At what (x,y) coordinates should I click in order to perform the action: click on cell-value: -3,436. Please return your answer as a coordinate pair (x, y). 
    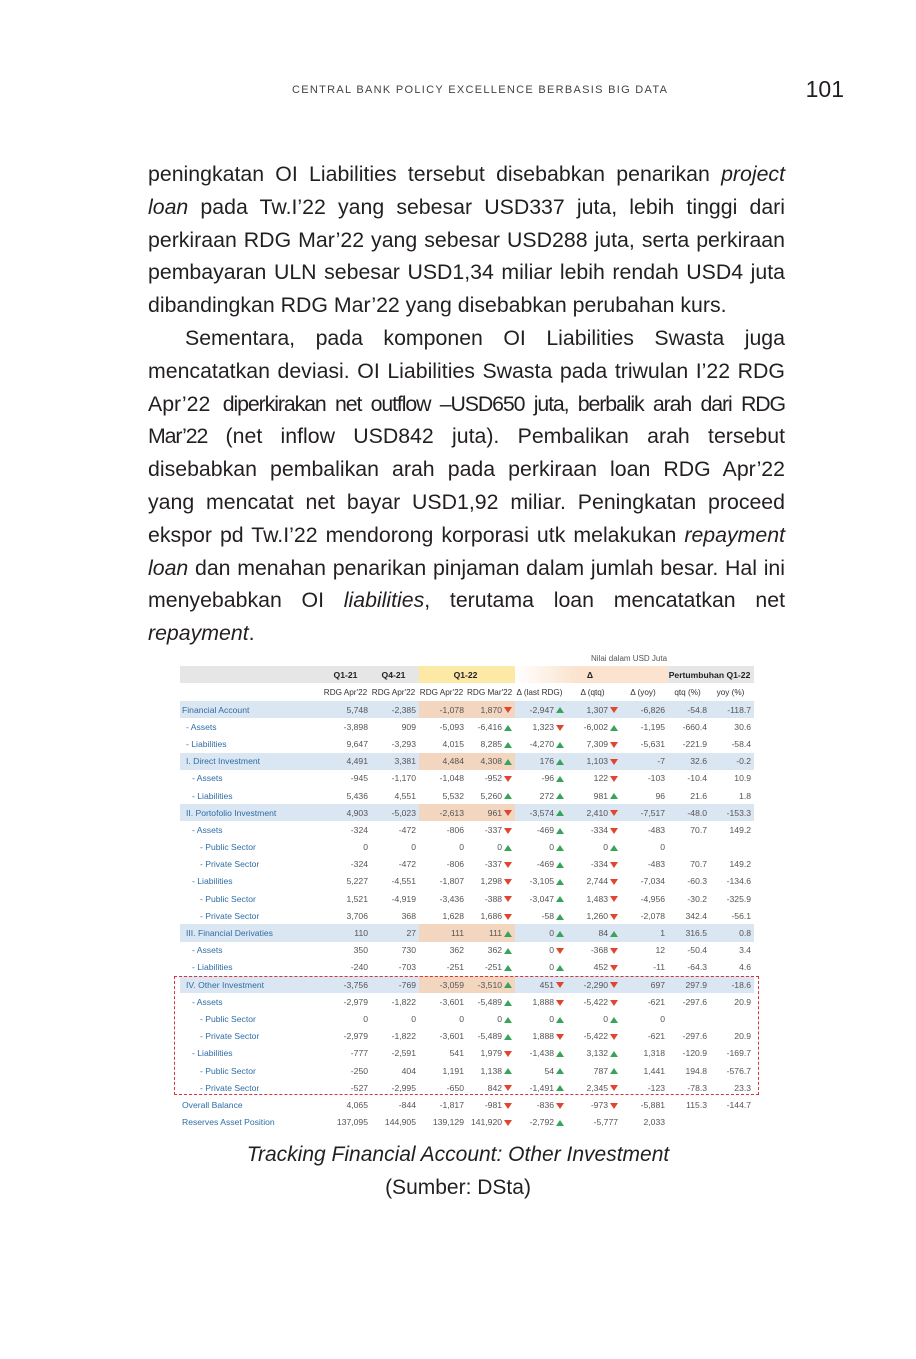
    Looking at the image, I should click on (451, 898).